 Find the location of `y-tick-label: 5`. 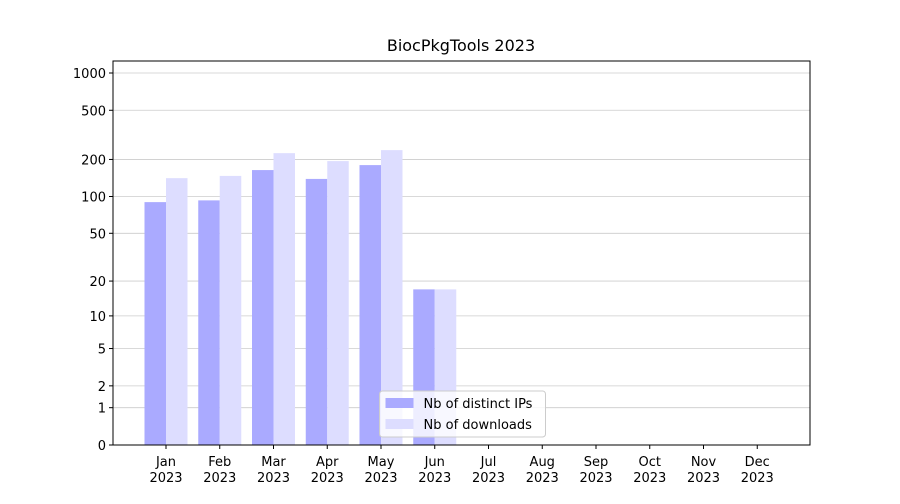

y-tick-label: 5 is located at coordinates (102, 350).